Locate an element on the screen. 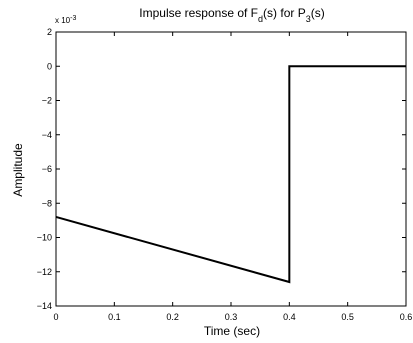  x-tick-label: 0.5 is located at coordinates (347, 317).